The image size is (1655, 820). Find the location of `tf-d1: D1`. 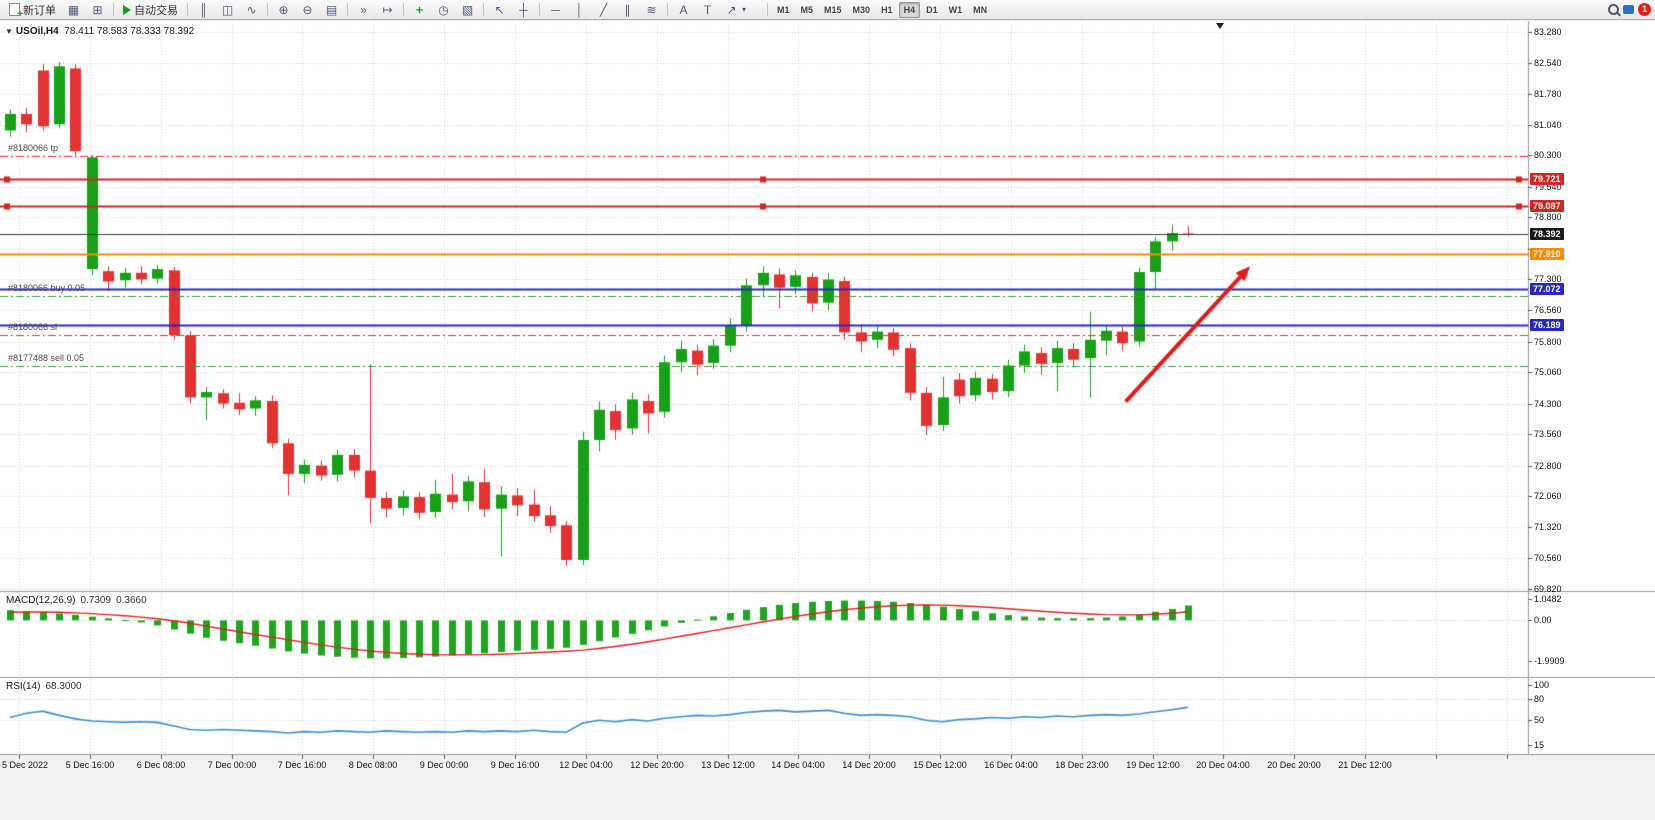

tf-d1: D1 is located at coordinates (932, 9).